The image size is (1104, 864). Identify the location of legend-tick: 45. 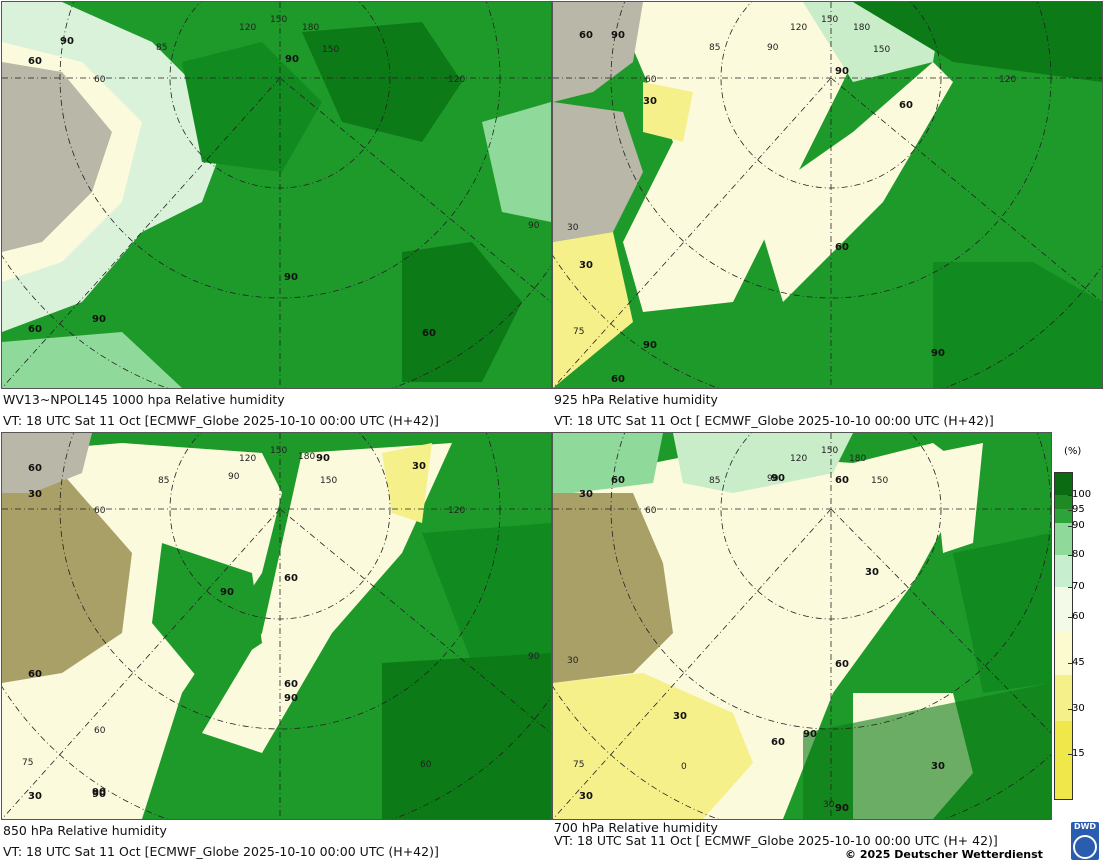
(1076, 662).